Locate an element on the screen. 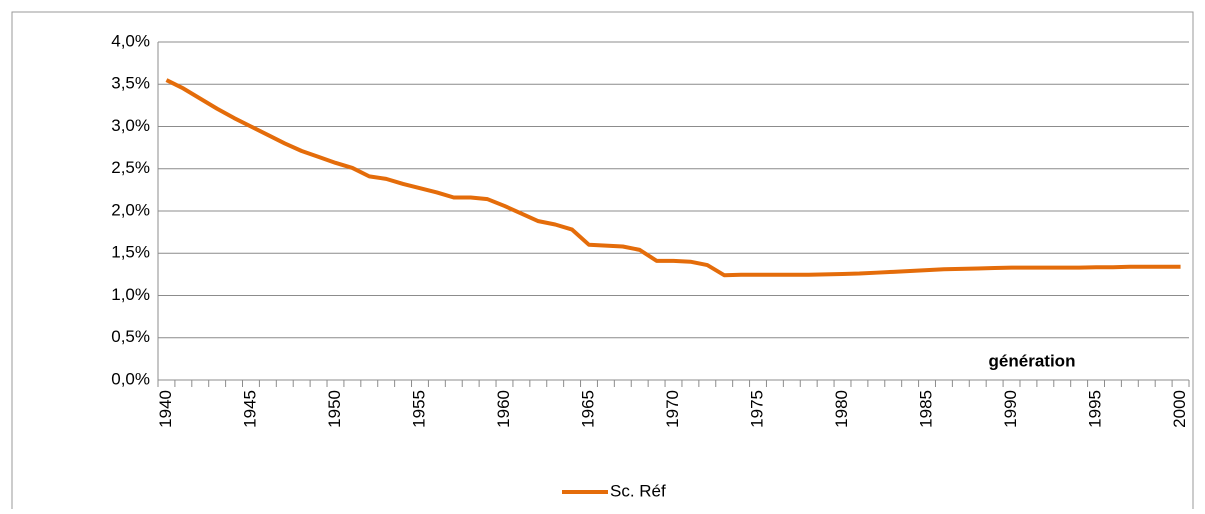 The width and height of the screenshot is (1205, 514). y-tick-label: 3,0% is located at coordinates (130, 125).